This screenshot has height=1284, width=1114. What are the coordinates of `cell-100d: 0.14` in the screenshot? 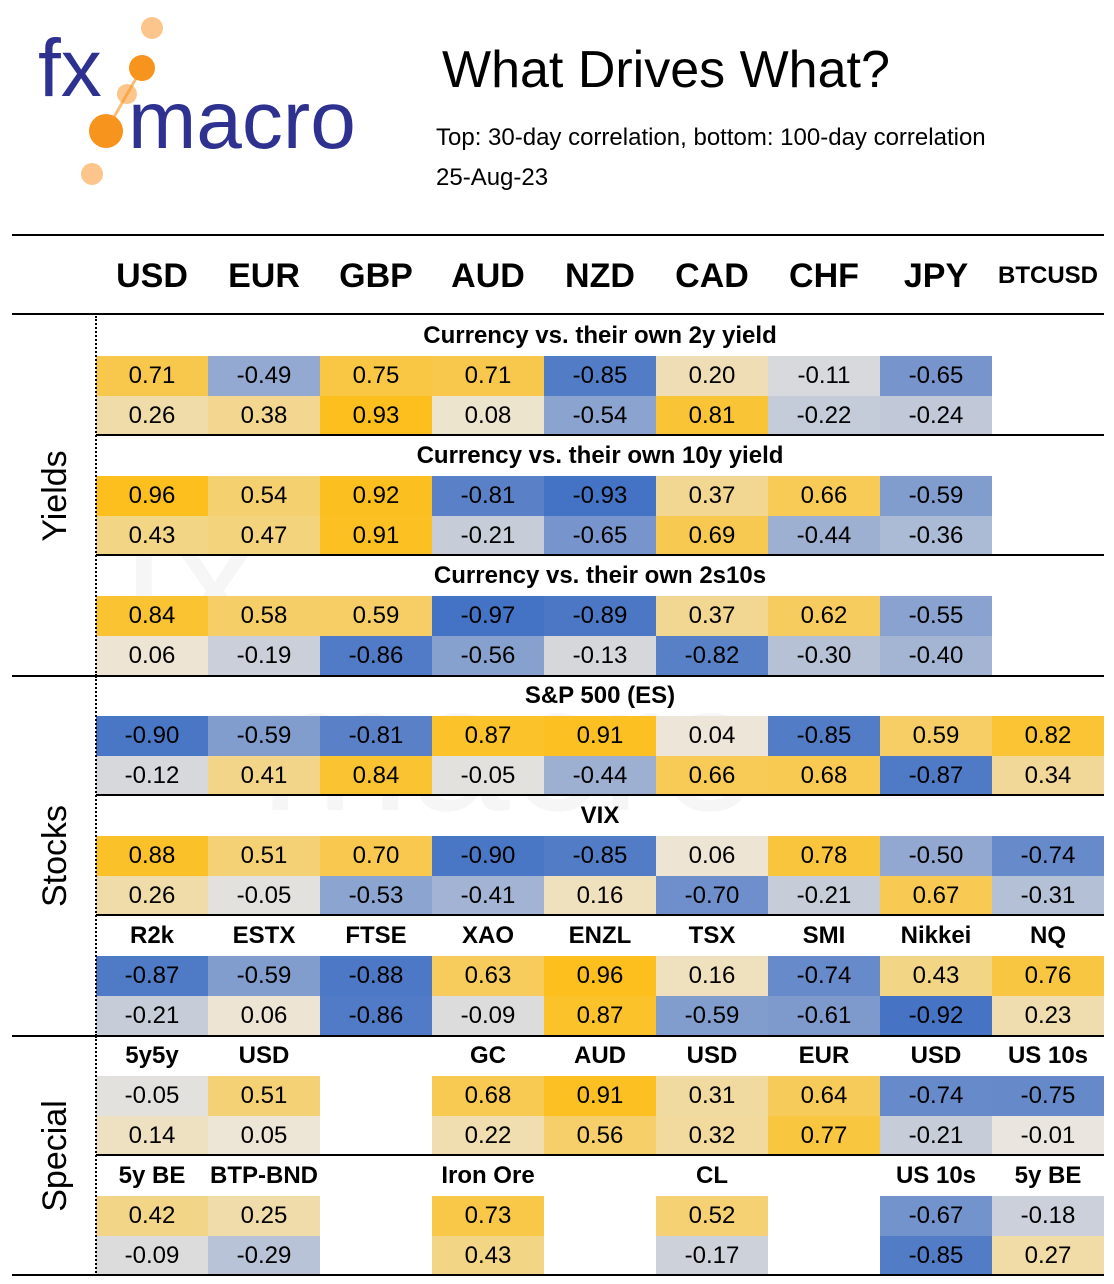 It's located at (152, 1136).